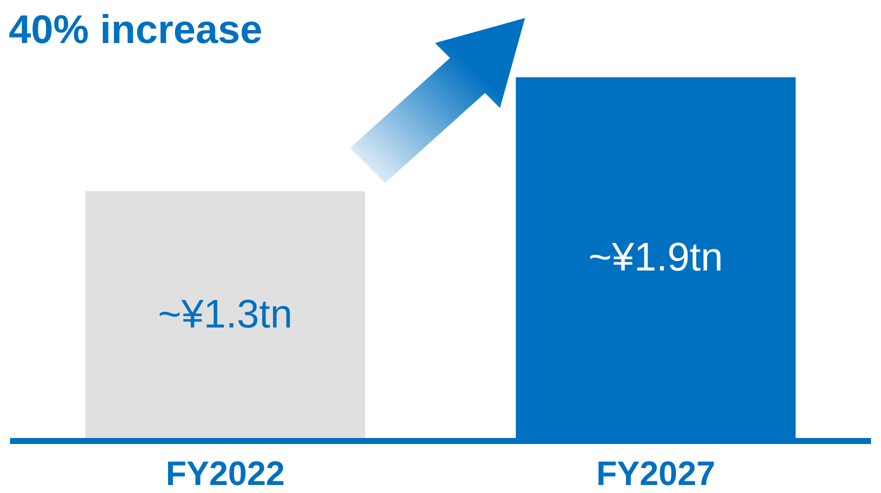 This screenshot has width=881, height=493. I want to click on data-label: ~¥1.3tn, so click(225, 314).